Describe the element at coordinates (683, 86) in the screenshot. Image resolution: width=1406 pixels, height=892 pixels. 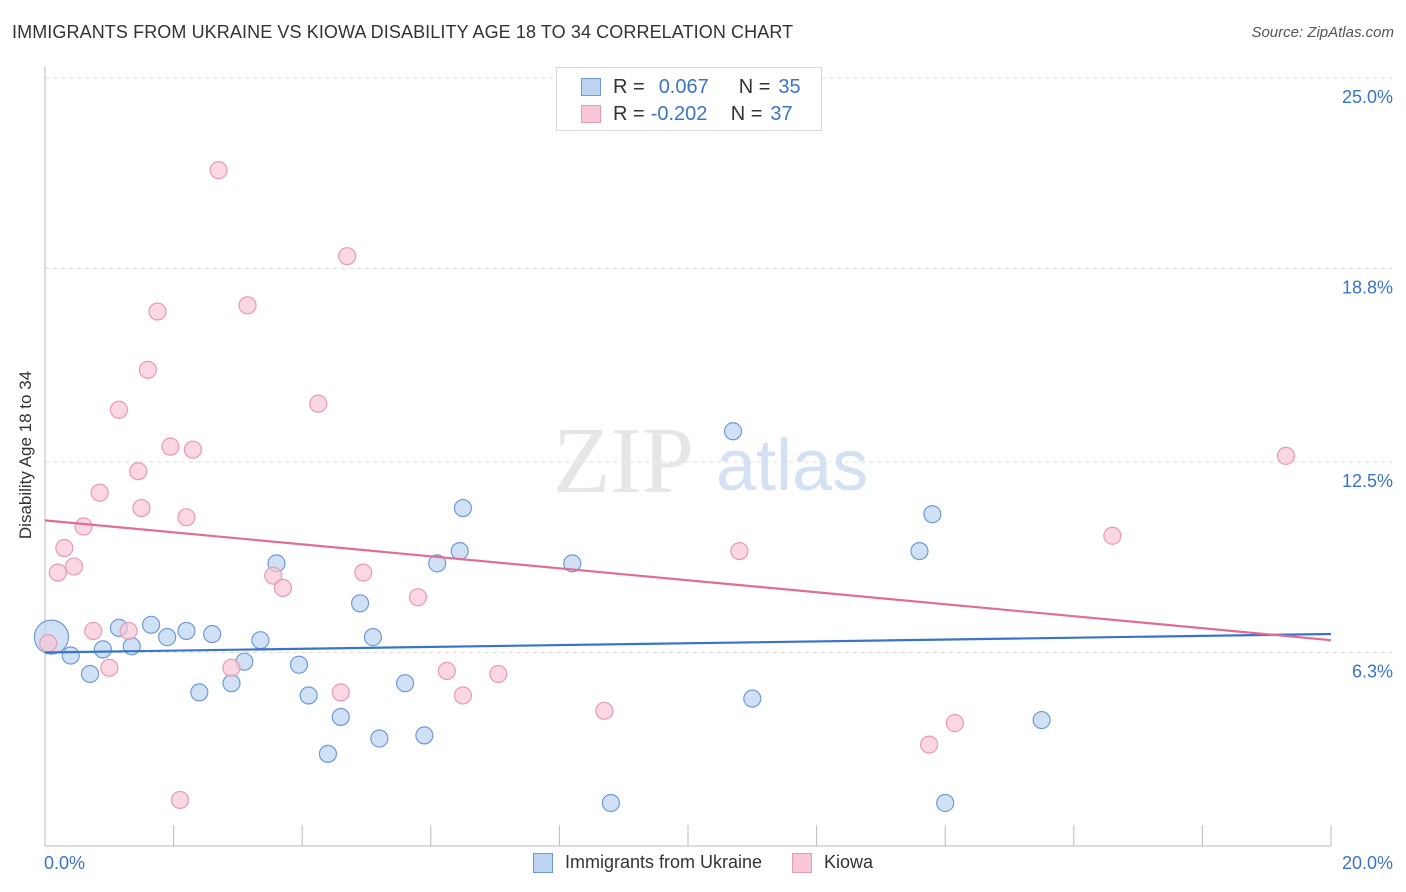
I see `r-value: 0.067` at that location.